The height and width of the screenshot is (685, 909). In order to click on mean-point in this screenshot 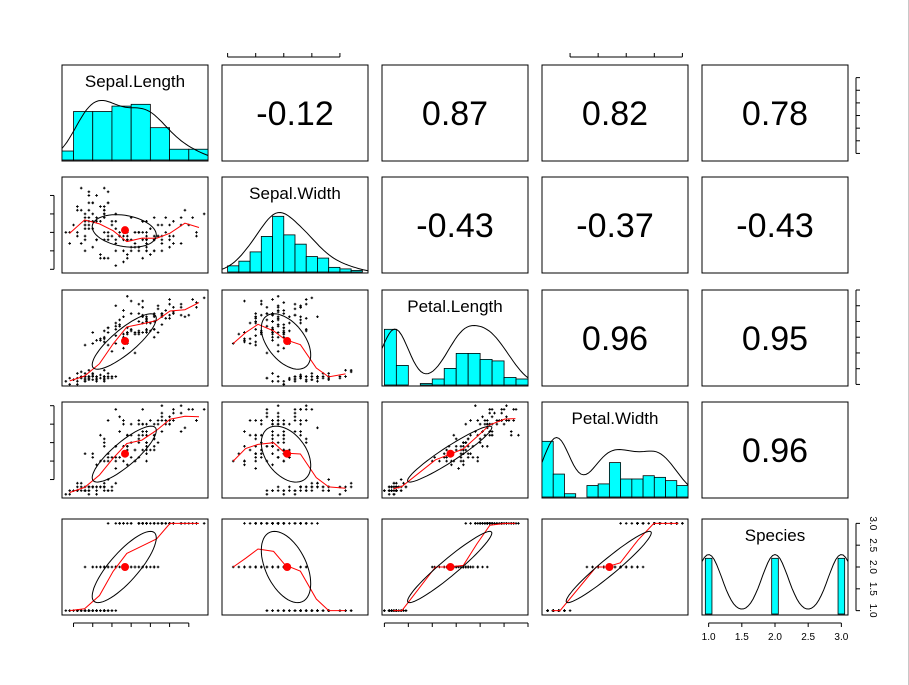, I will do `click(287, 340)`.